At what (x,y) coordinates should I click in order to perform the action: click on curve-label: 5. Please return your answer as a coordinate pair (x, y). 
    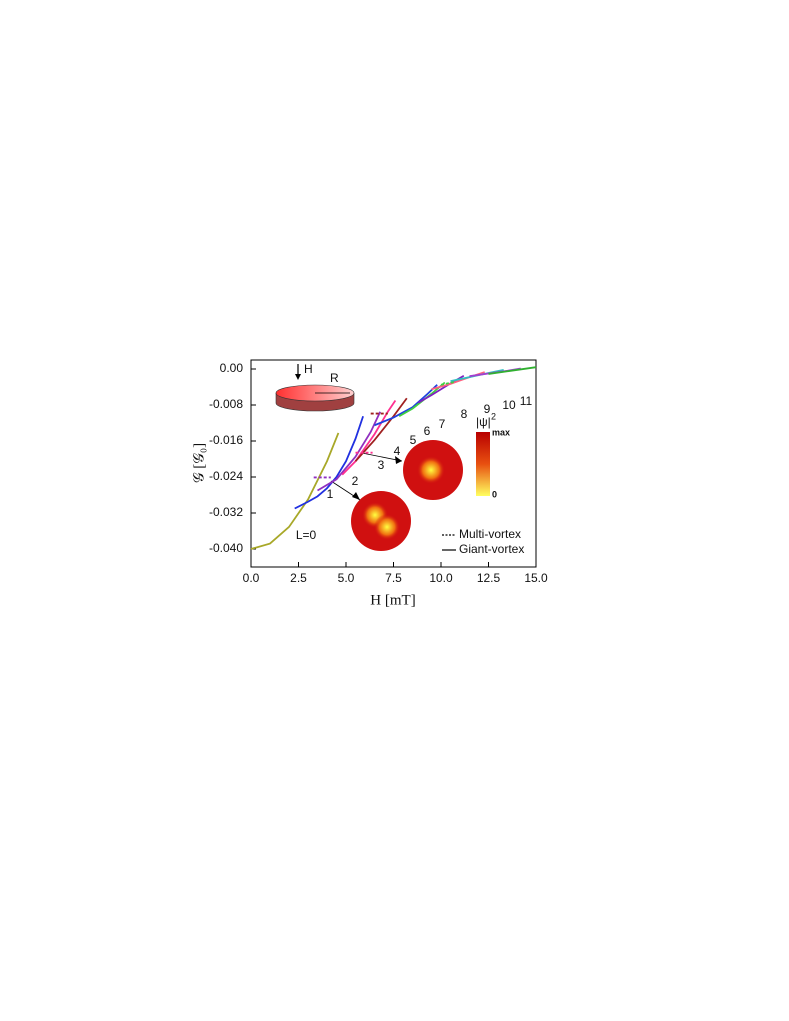
    Looking at the image, I should click on (413, 440).